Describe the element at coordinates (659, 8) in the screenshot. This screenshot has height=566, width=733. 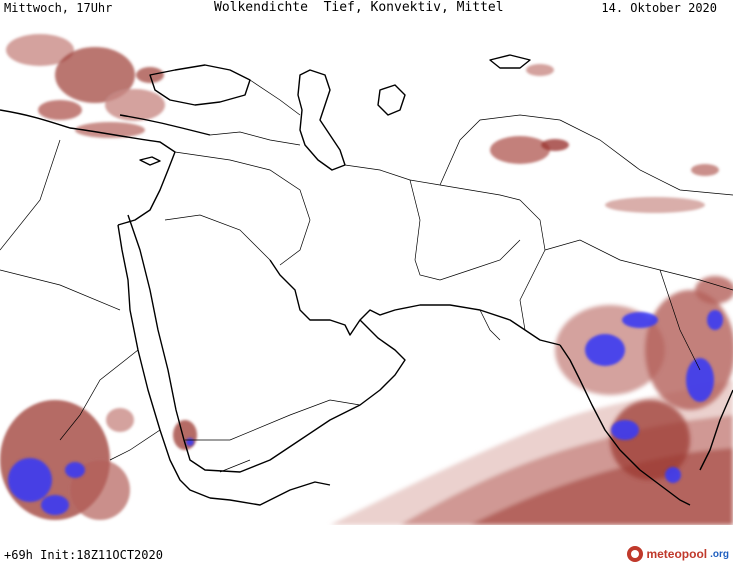
I see `forecast-date: 14. Oktober 2020` at that location.